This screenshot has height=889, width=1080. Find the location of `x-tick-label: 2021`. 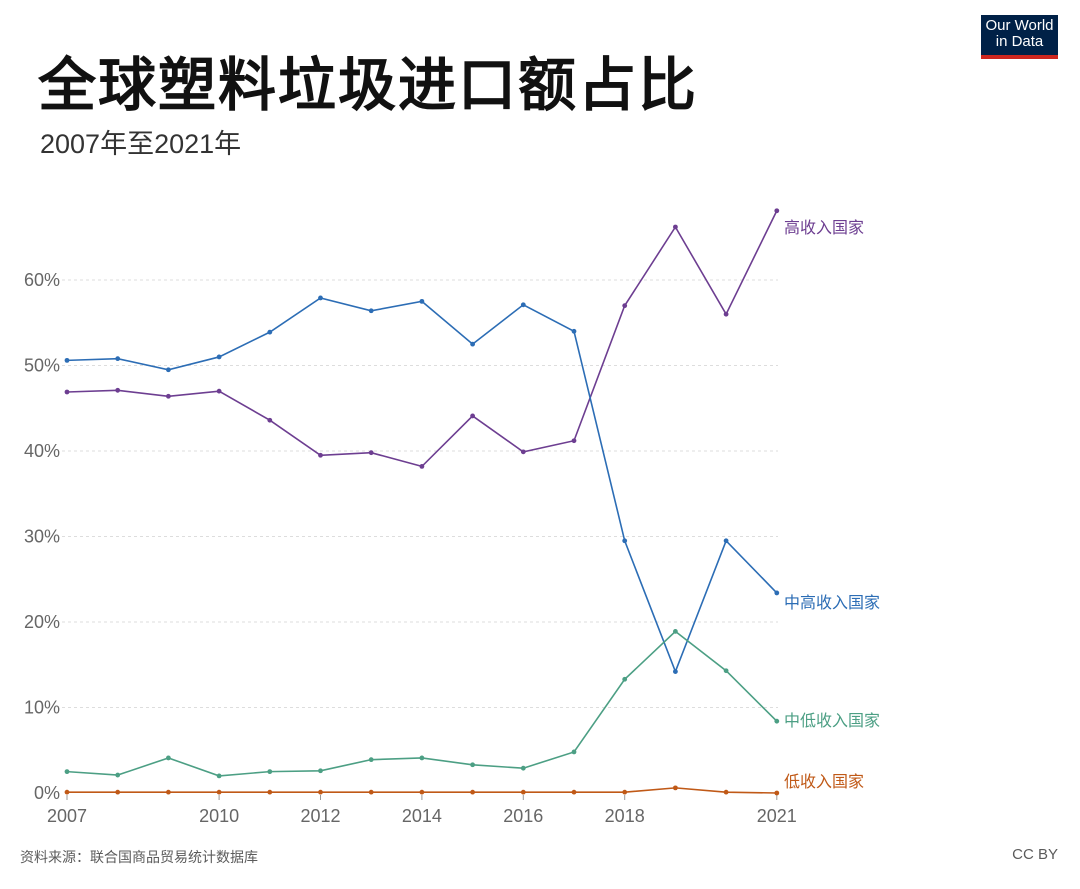

x-tick-label: 2021 is located at coordinates (777, 816).